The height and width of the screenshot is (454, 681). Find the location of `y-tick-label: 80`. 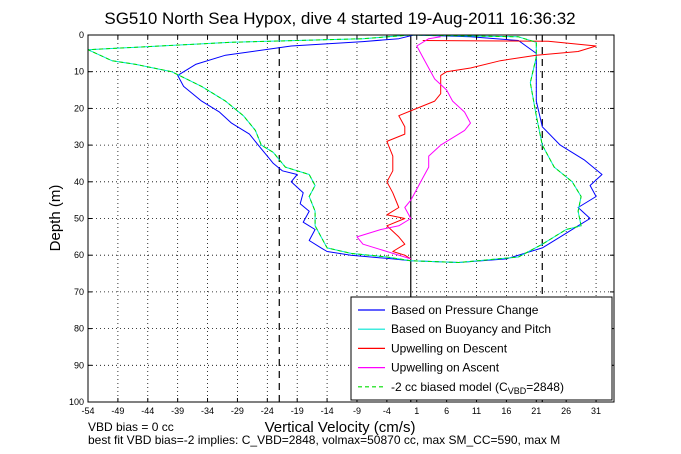

y-tick-label: 80 is located at coordinates (79, 329).